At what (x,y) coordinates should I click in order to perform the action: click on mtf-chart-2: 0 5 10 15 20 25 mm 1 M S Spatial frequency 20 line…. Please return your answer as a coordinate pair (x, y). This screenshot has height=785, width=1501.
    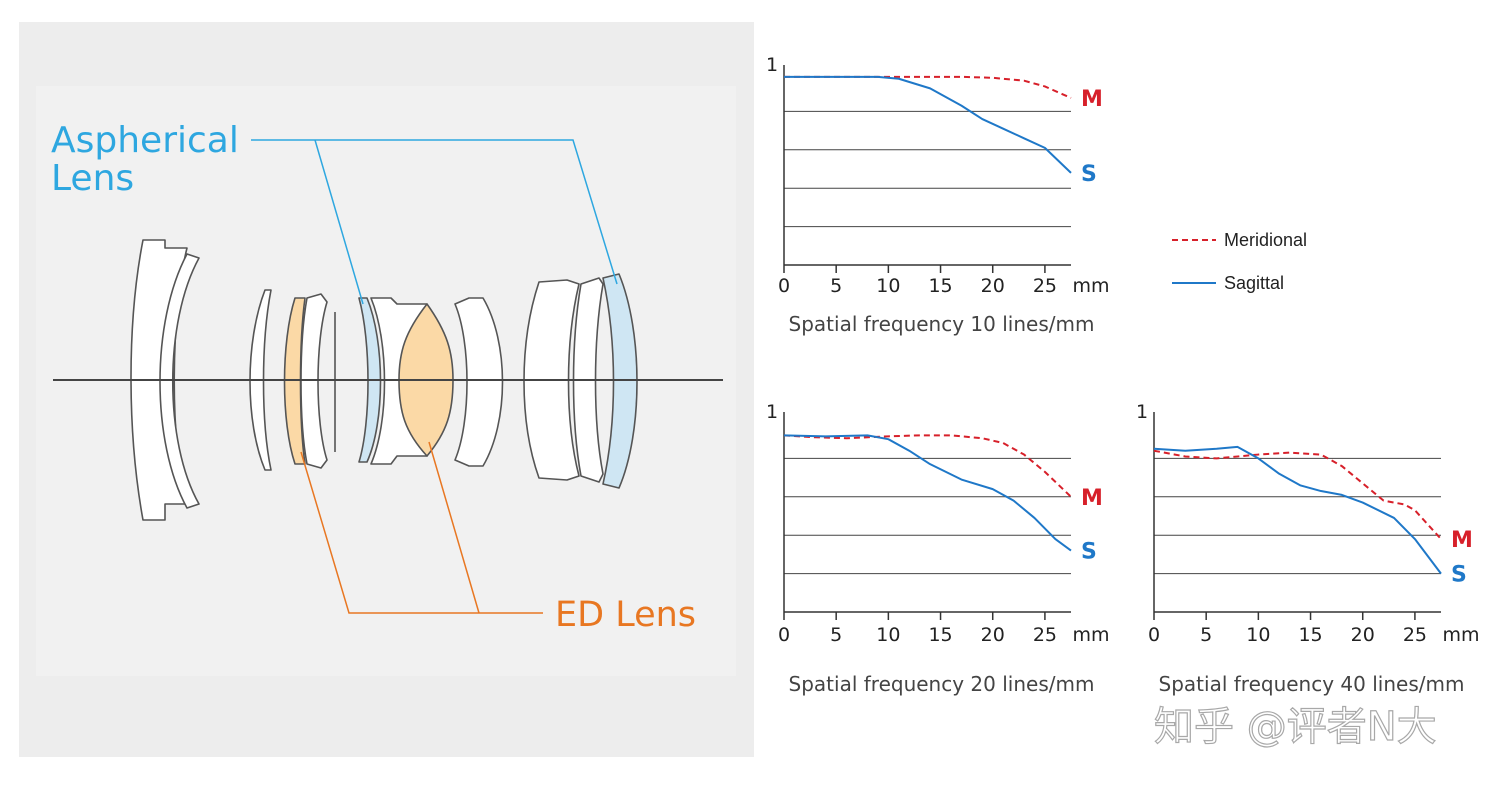
    Looking at the image, I should click on (938, 548).